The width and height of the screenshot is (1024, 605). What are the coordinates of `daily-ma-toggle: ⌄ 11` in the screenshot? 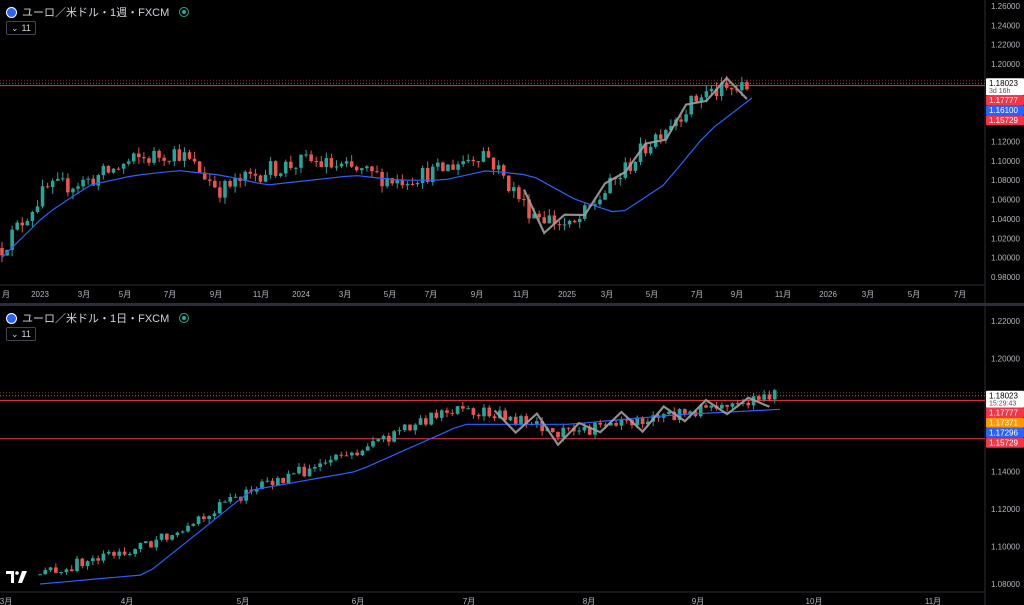 It's located at (21, 334).